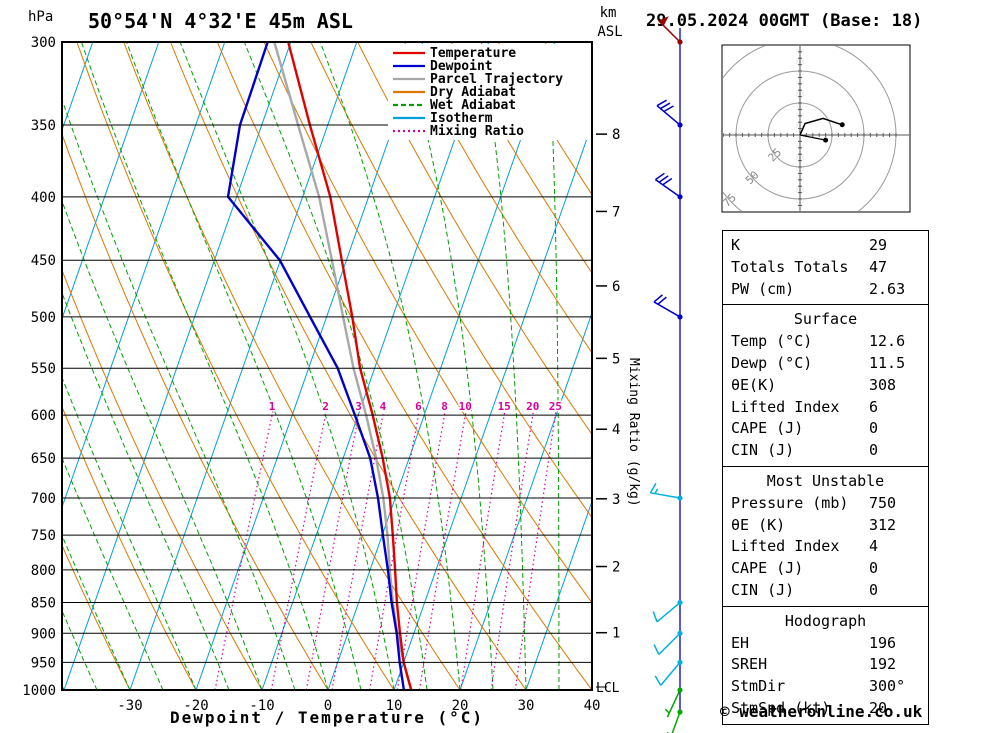  I want to click on mixing-ratio-value-label: 25, so click(555, 406).